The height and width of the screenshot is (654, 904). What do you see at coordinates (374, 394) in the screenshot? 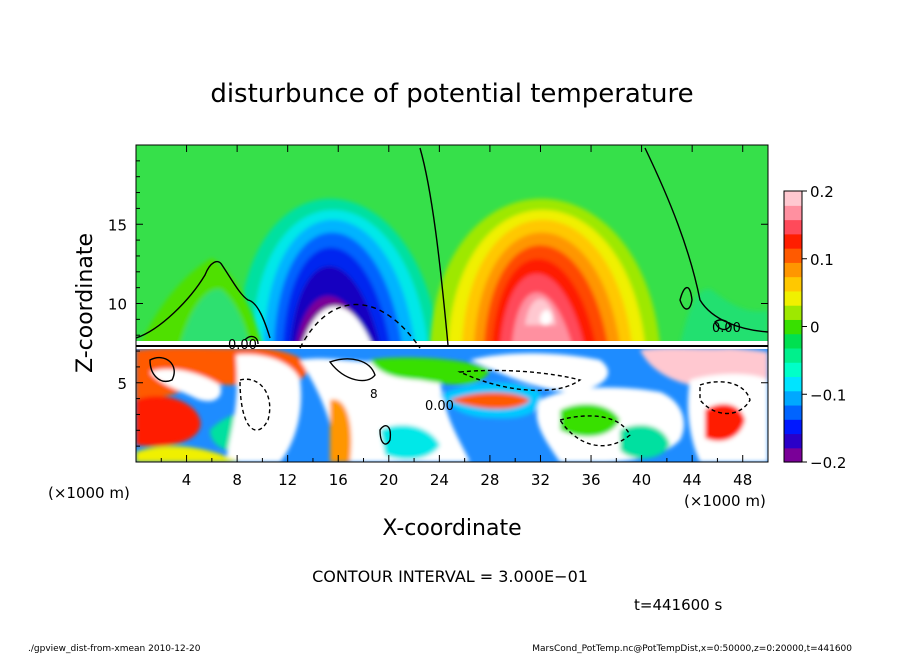
I see `contour-label: 8` at bounding box center [374, 394].